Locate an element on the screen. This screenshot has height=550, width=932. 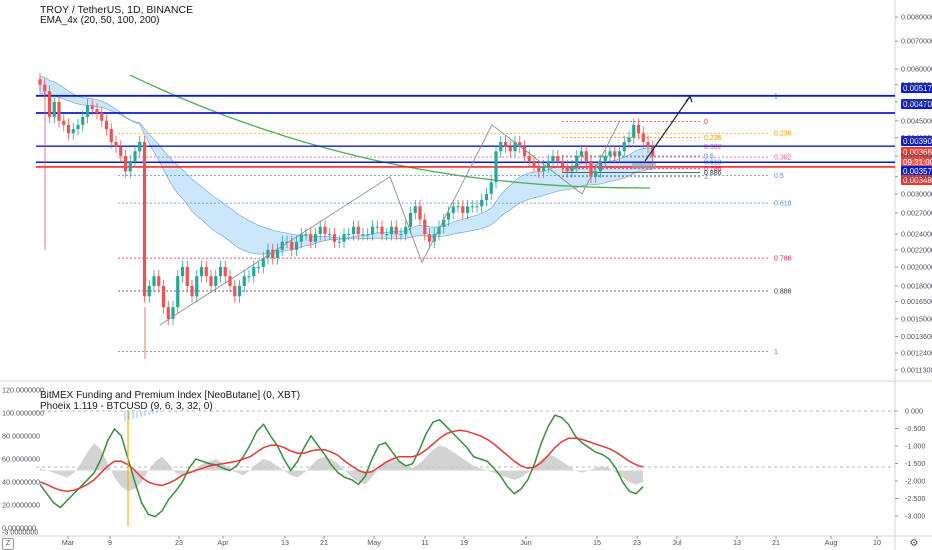
price-tick-label: 0.0037000 is located at coordinates (916, 156).